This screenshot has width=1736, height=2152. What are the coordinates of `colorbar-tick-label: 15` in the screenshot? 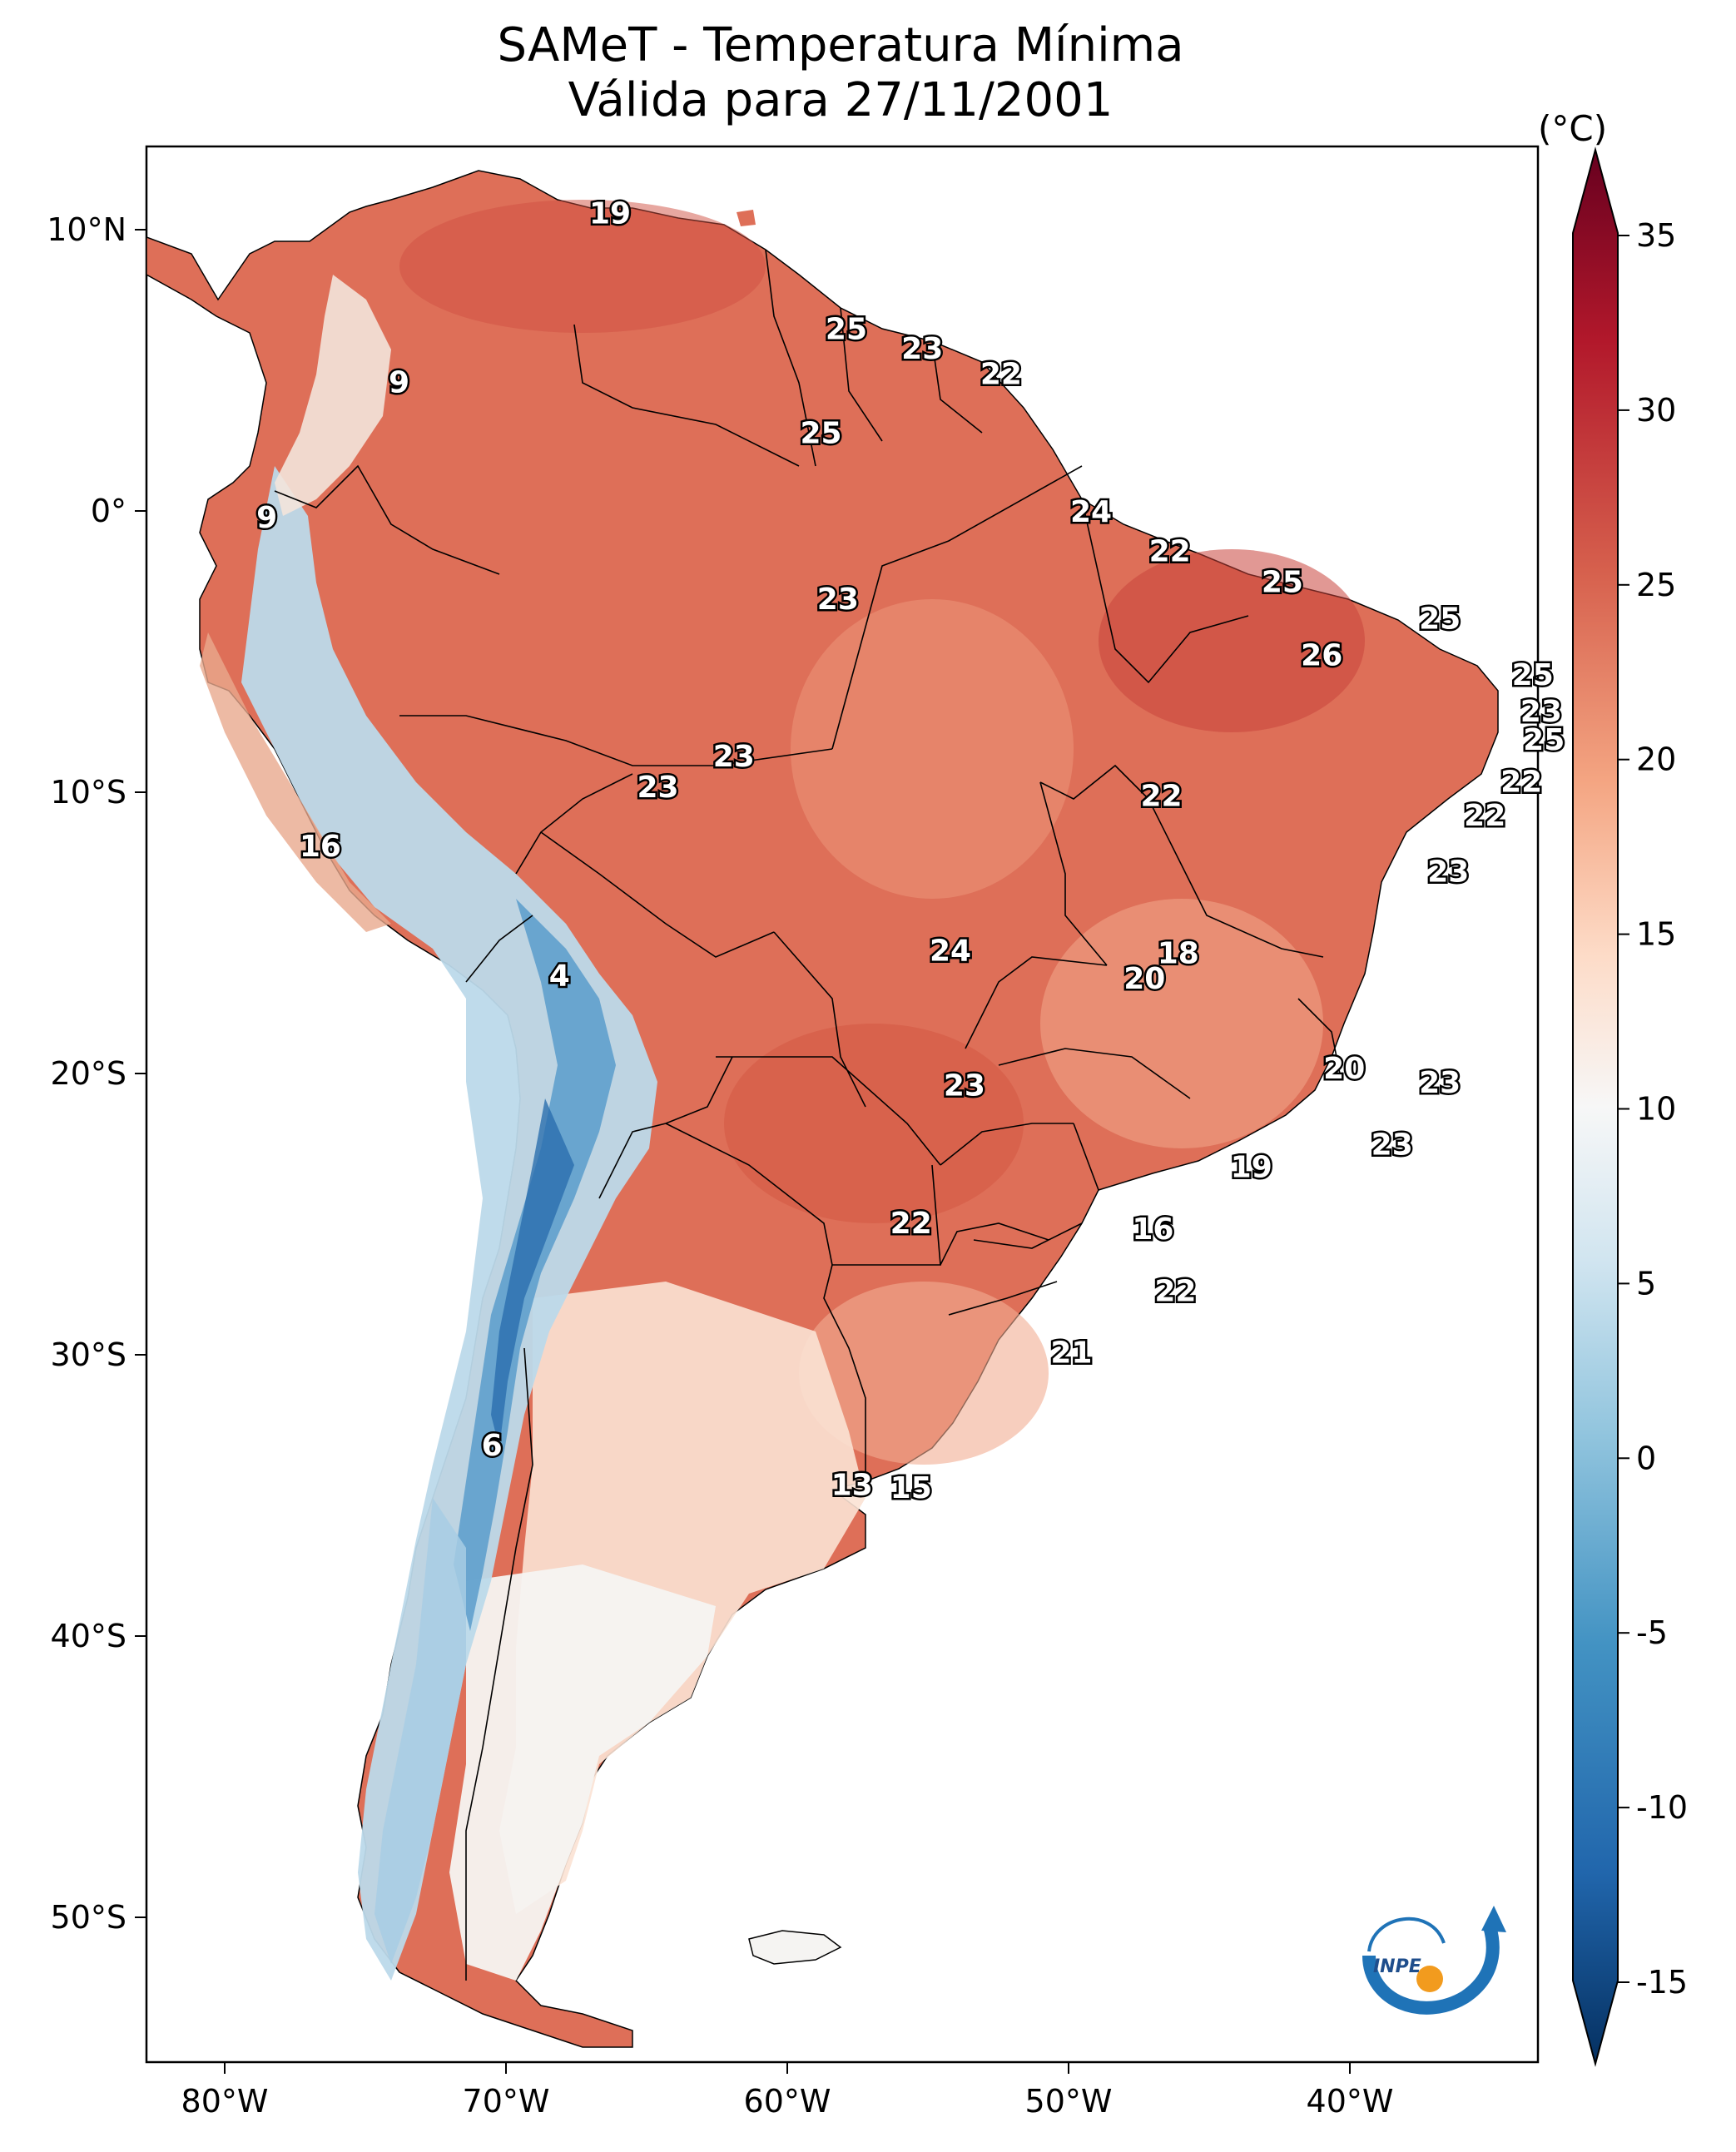 It's located at (1656, 934).